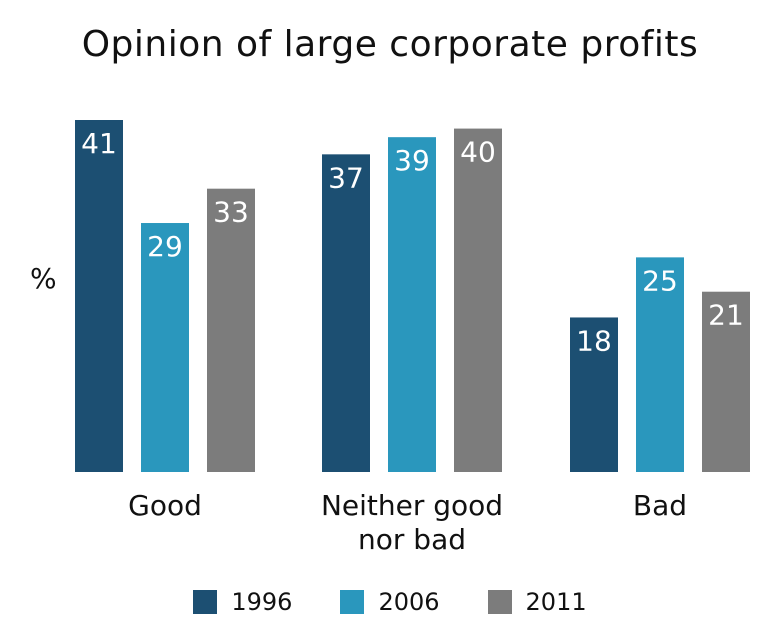  Describe the element at coordinates (165, 505) in the screenshot. I see `category-label: Good` at that location.